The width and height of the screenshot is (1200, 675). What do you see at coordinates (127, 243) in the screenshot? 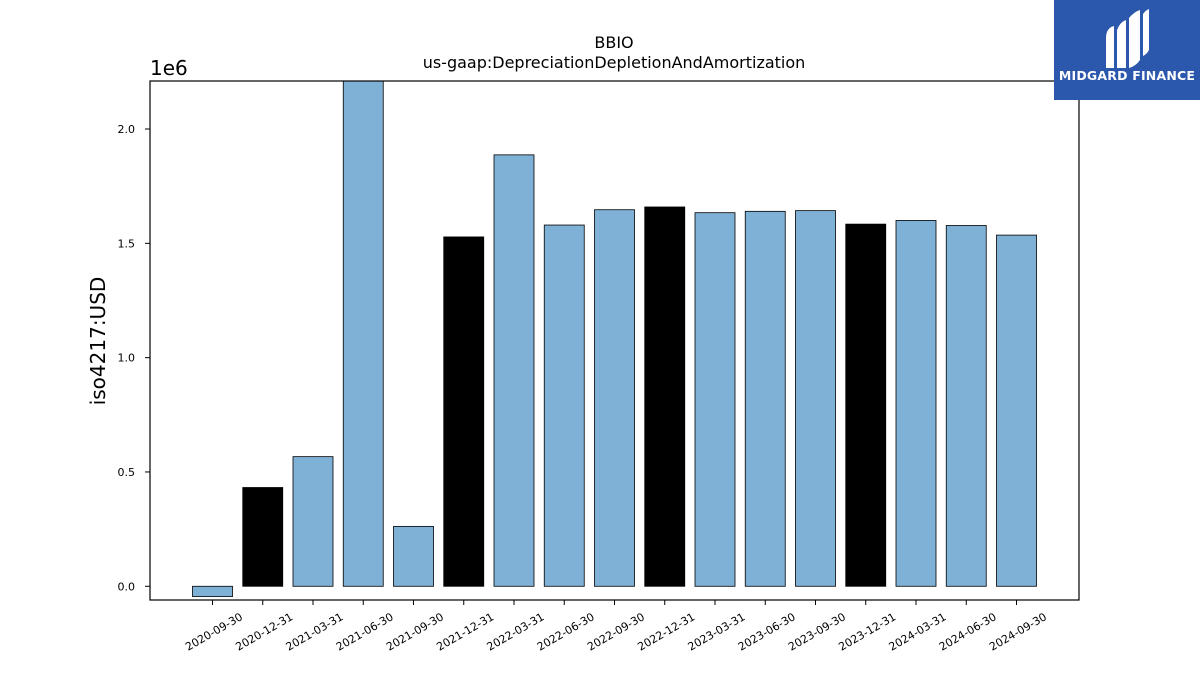
I see `y-tick-label: 1.5` at bounding box center [127, 243].